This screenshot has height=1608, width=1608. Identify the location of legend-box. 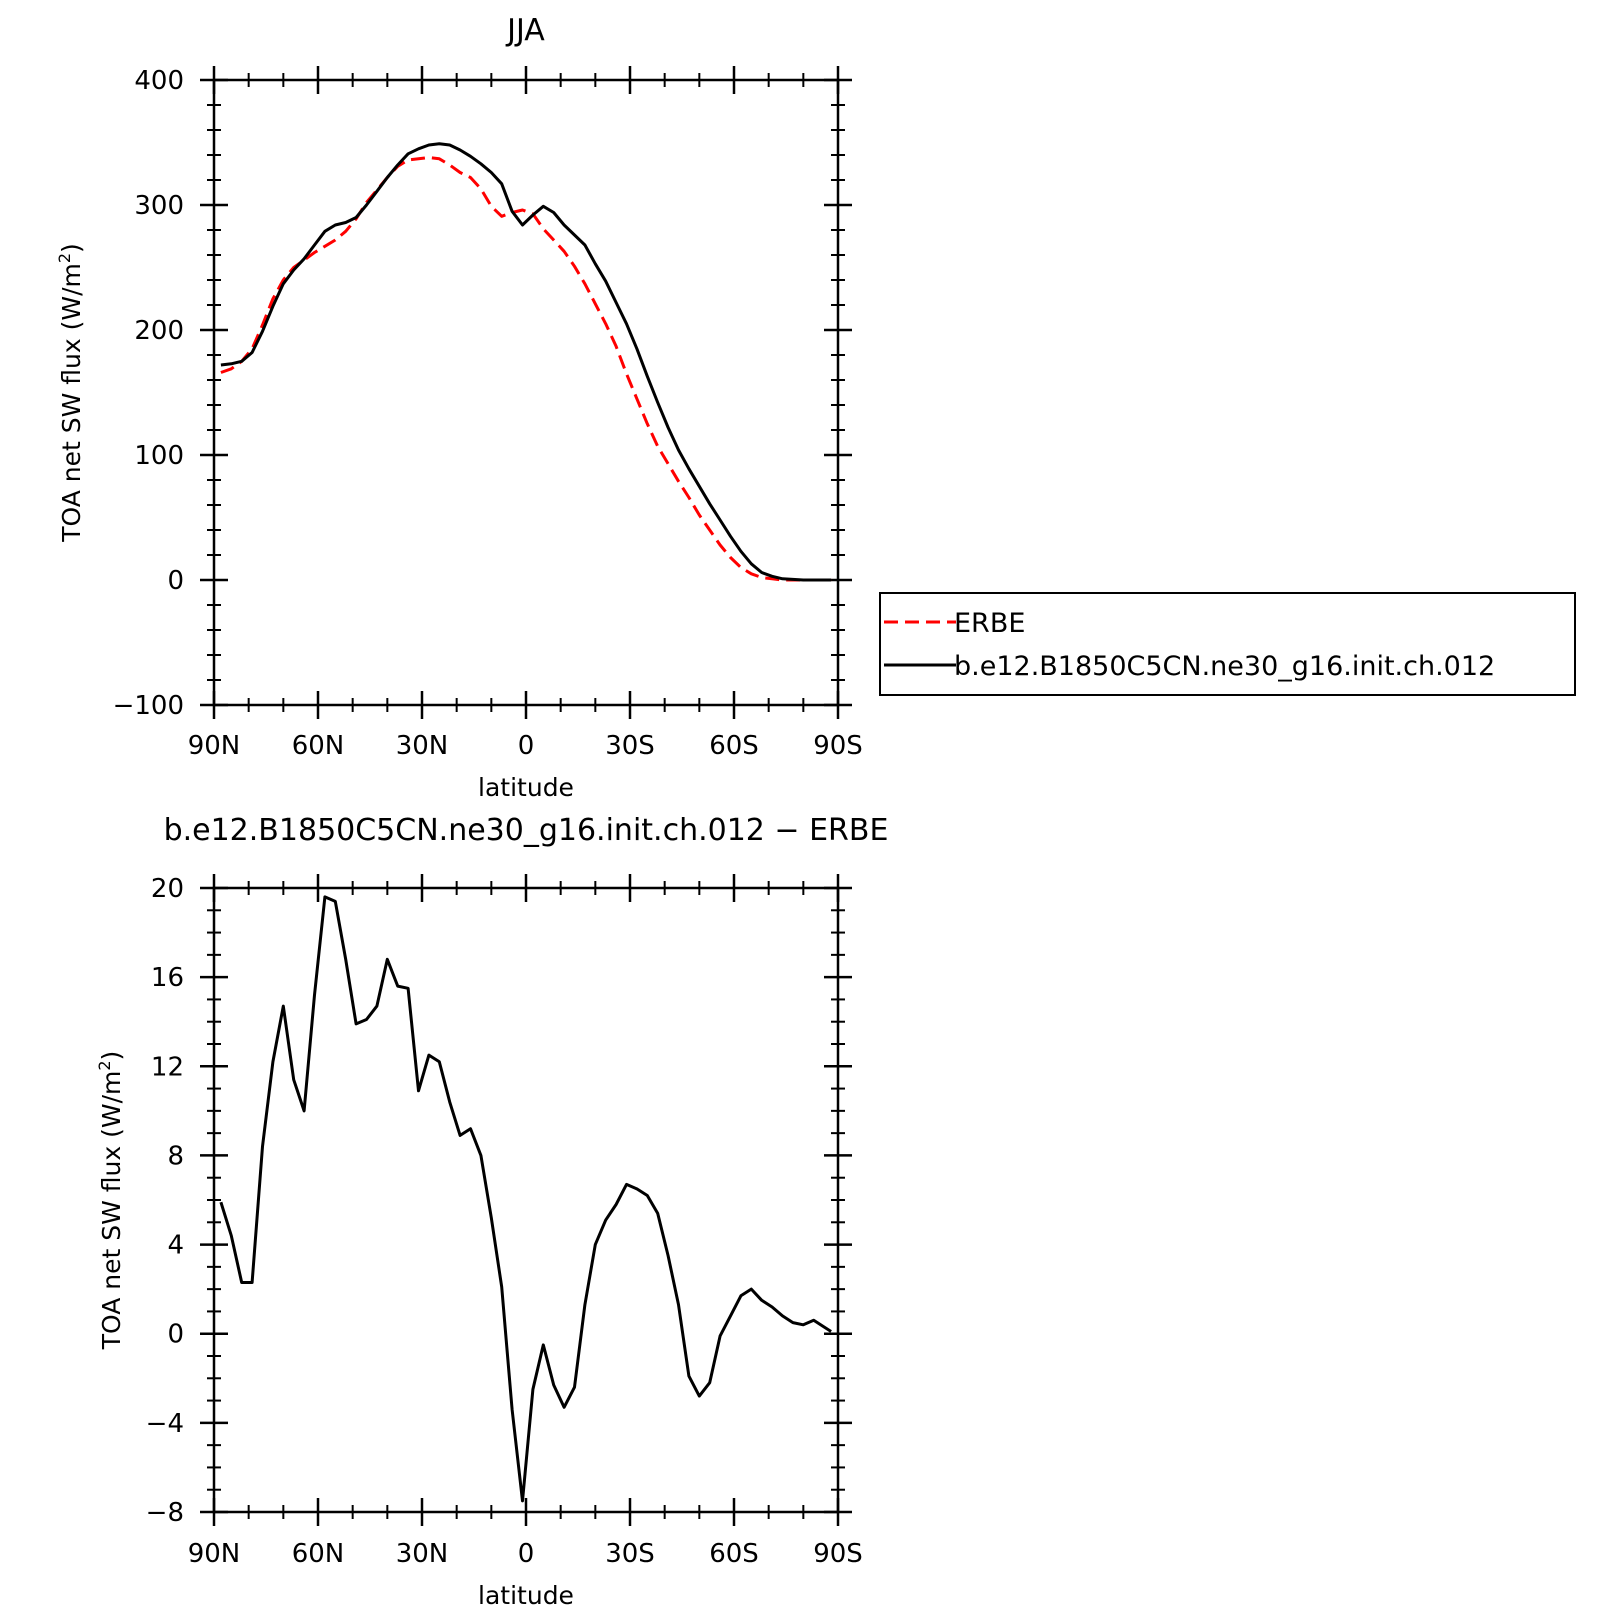
(1227, 644).